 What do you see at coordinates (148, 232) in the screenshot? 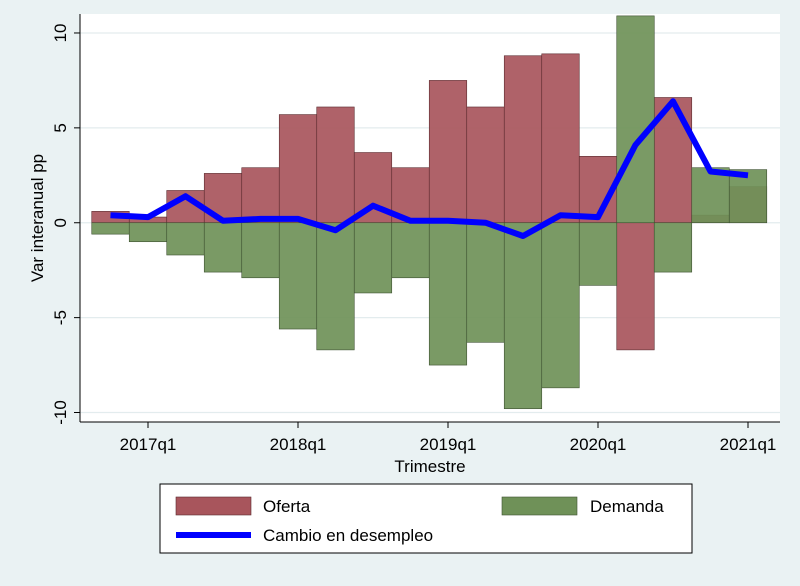
I see `bar-demanda-2017q1` at bounding box center [148, 232].